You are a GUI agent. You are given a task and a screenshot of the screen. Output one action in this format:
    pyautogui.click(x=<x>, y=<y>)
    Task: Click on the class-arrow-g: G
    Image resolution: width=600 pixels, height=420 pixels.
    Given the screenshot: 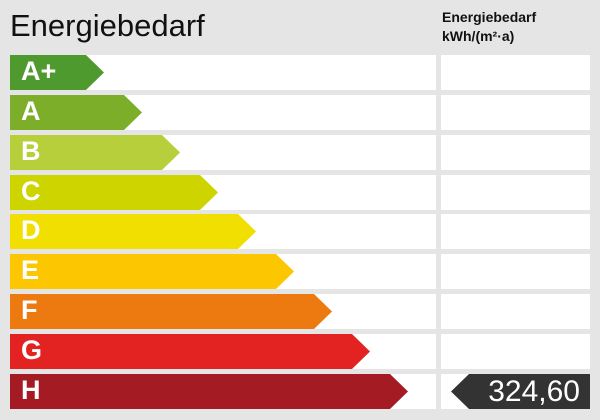 What is the action you would take?
    pyautogui.click(x=190, y=351)
    